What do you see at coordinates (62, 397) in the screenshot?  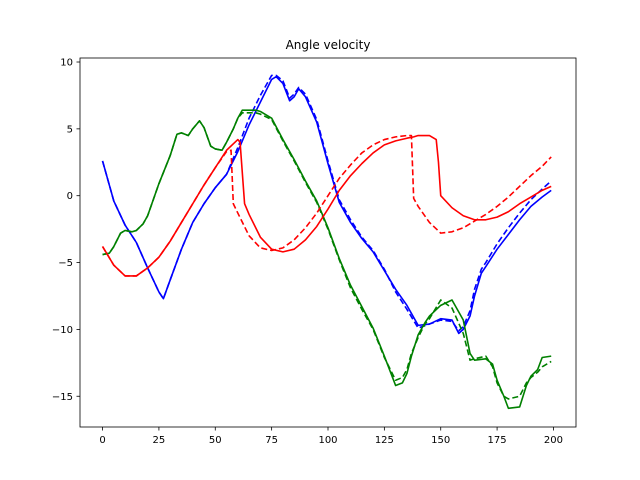 I see `y-tick-label: −15` at bounding box center [62, 397].